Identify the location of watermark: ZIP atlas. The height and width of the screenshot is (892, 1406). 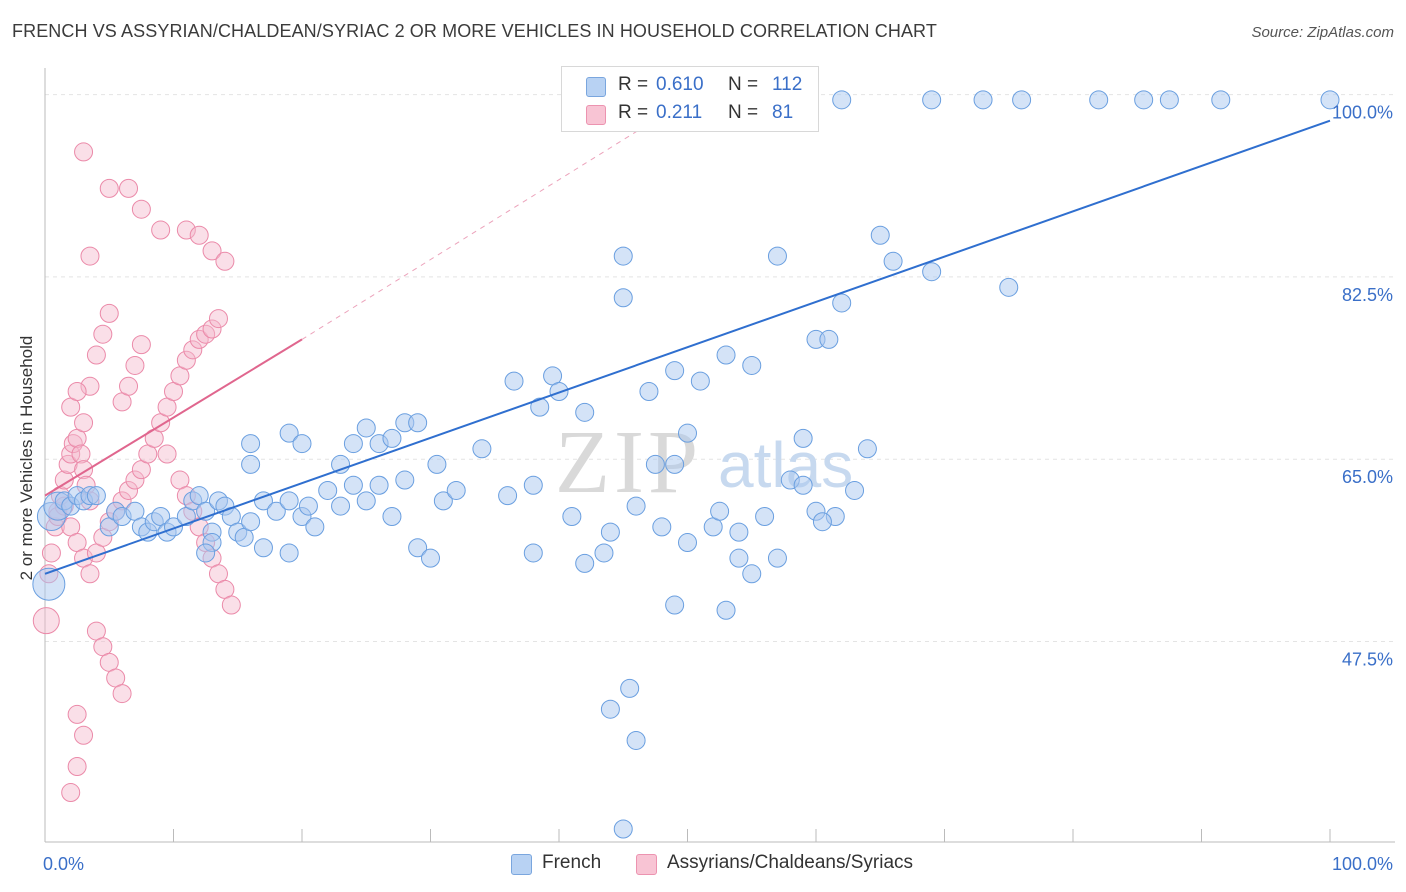
(704, 462).